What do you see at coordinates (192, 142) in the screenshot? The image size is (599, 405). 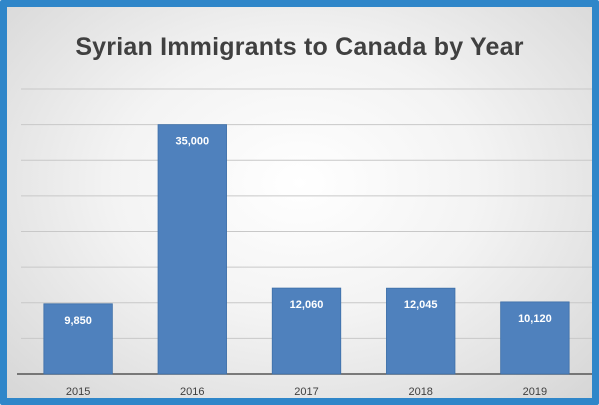 I see `data-label: 35,000` at bounding box center [192, 142].